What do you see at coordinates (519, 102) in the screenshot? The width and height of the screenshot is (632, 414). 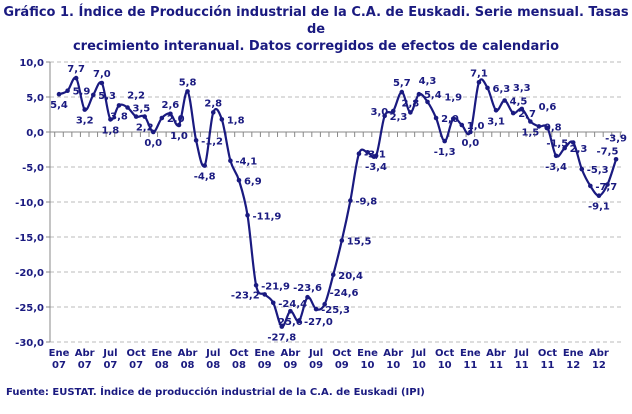 I see `data-label: 4,5` at bounding box center [519, 102].